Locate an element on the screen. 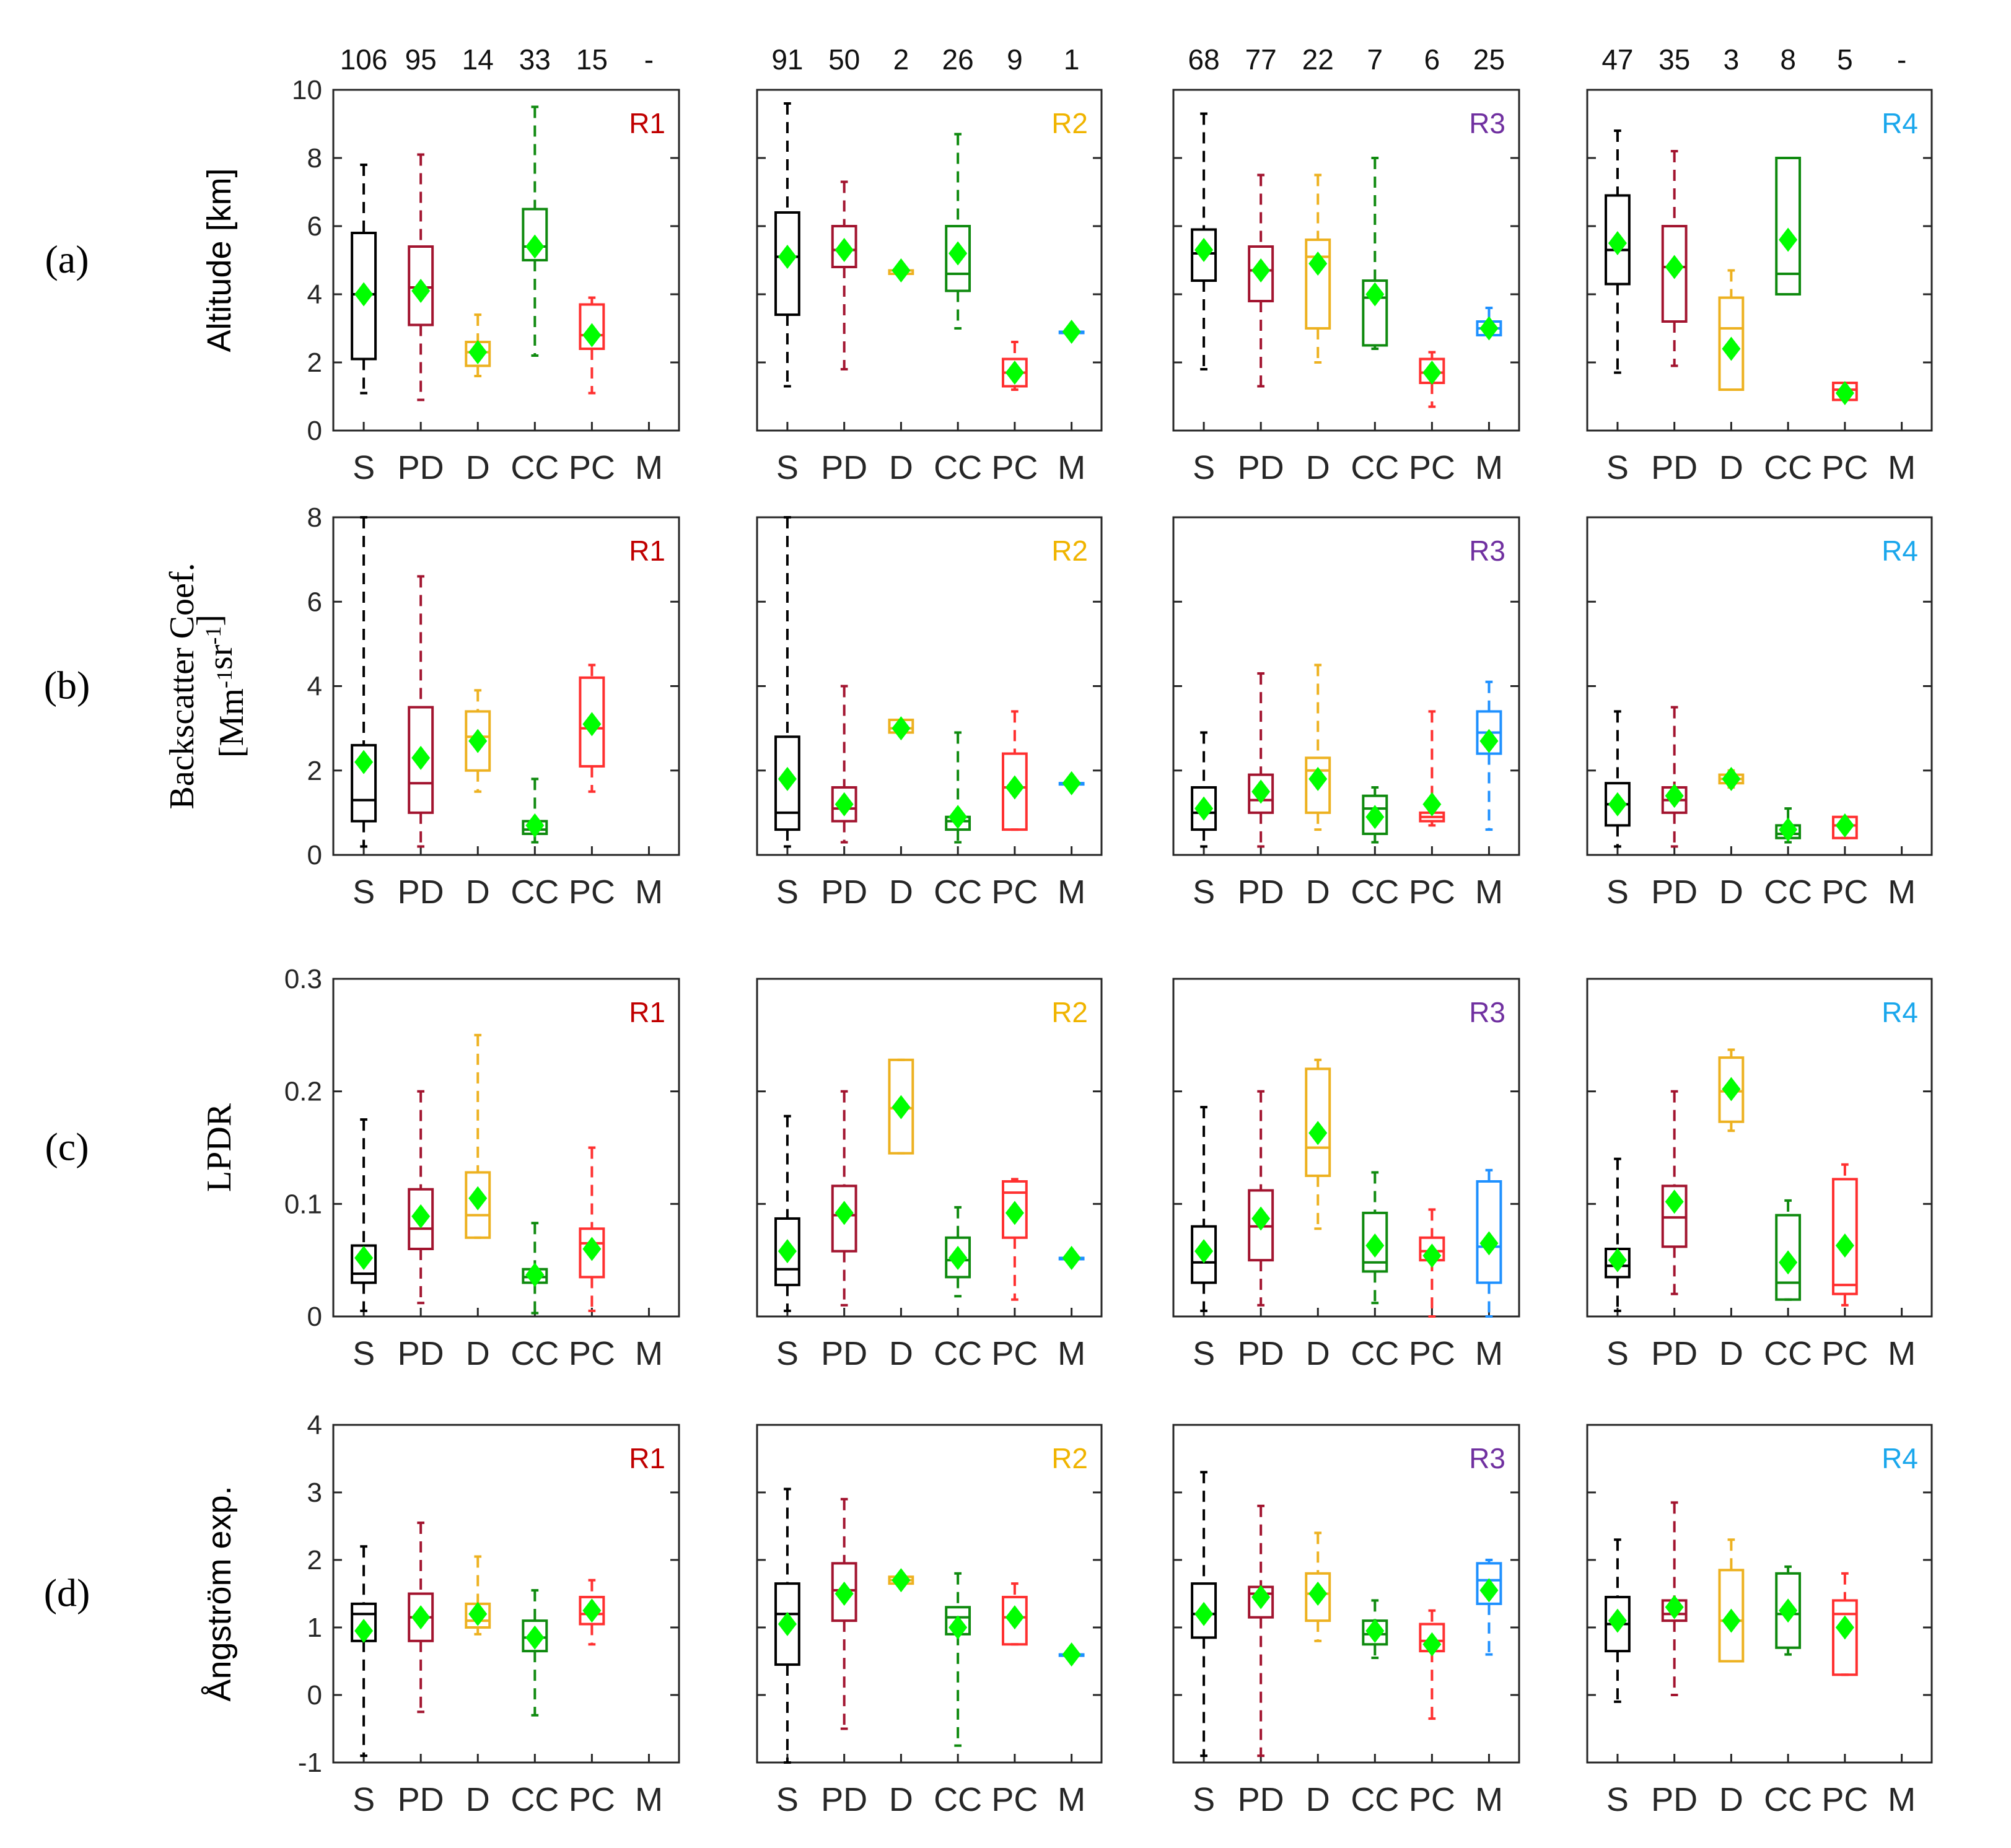  y-tick-label: 2 is located at coordinates (314, 1560).